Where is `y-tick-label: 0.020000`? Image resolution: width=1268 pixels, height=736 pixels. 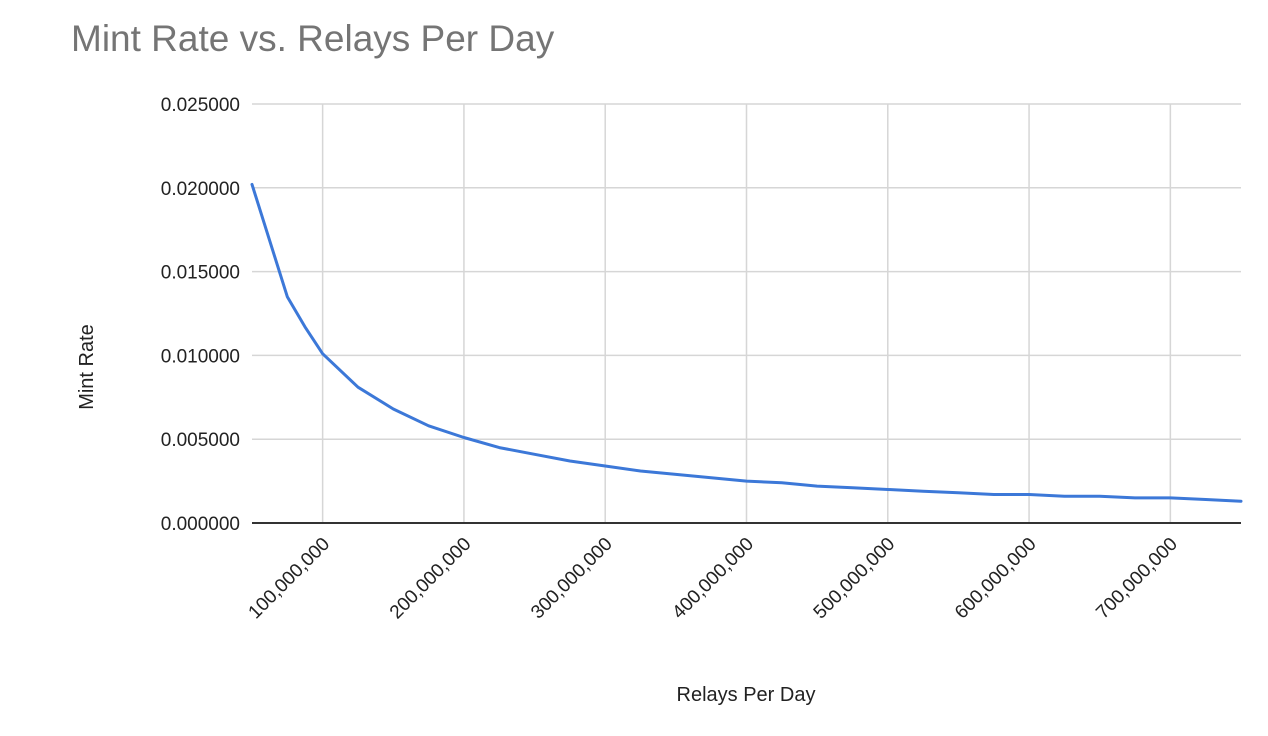
y-tick-label: 0.020000 is located at coordinates (200, 189).